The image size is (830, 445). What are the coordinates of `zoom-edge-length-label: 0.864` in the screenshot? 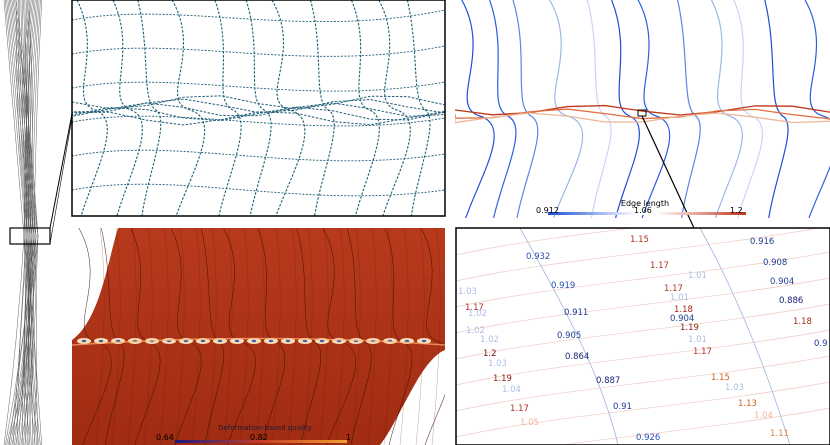 It's located at (577, 357).